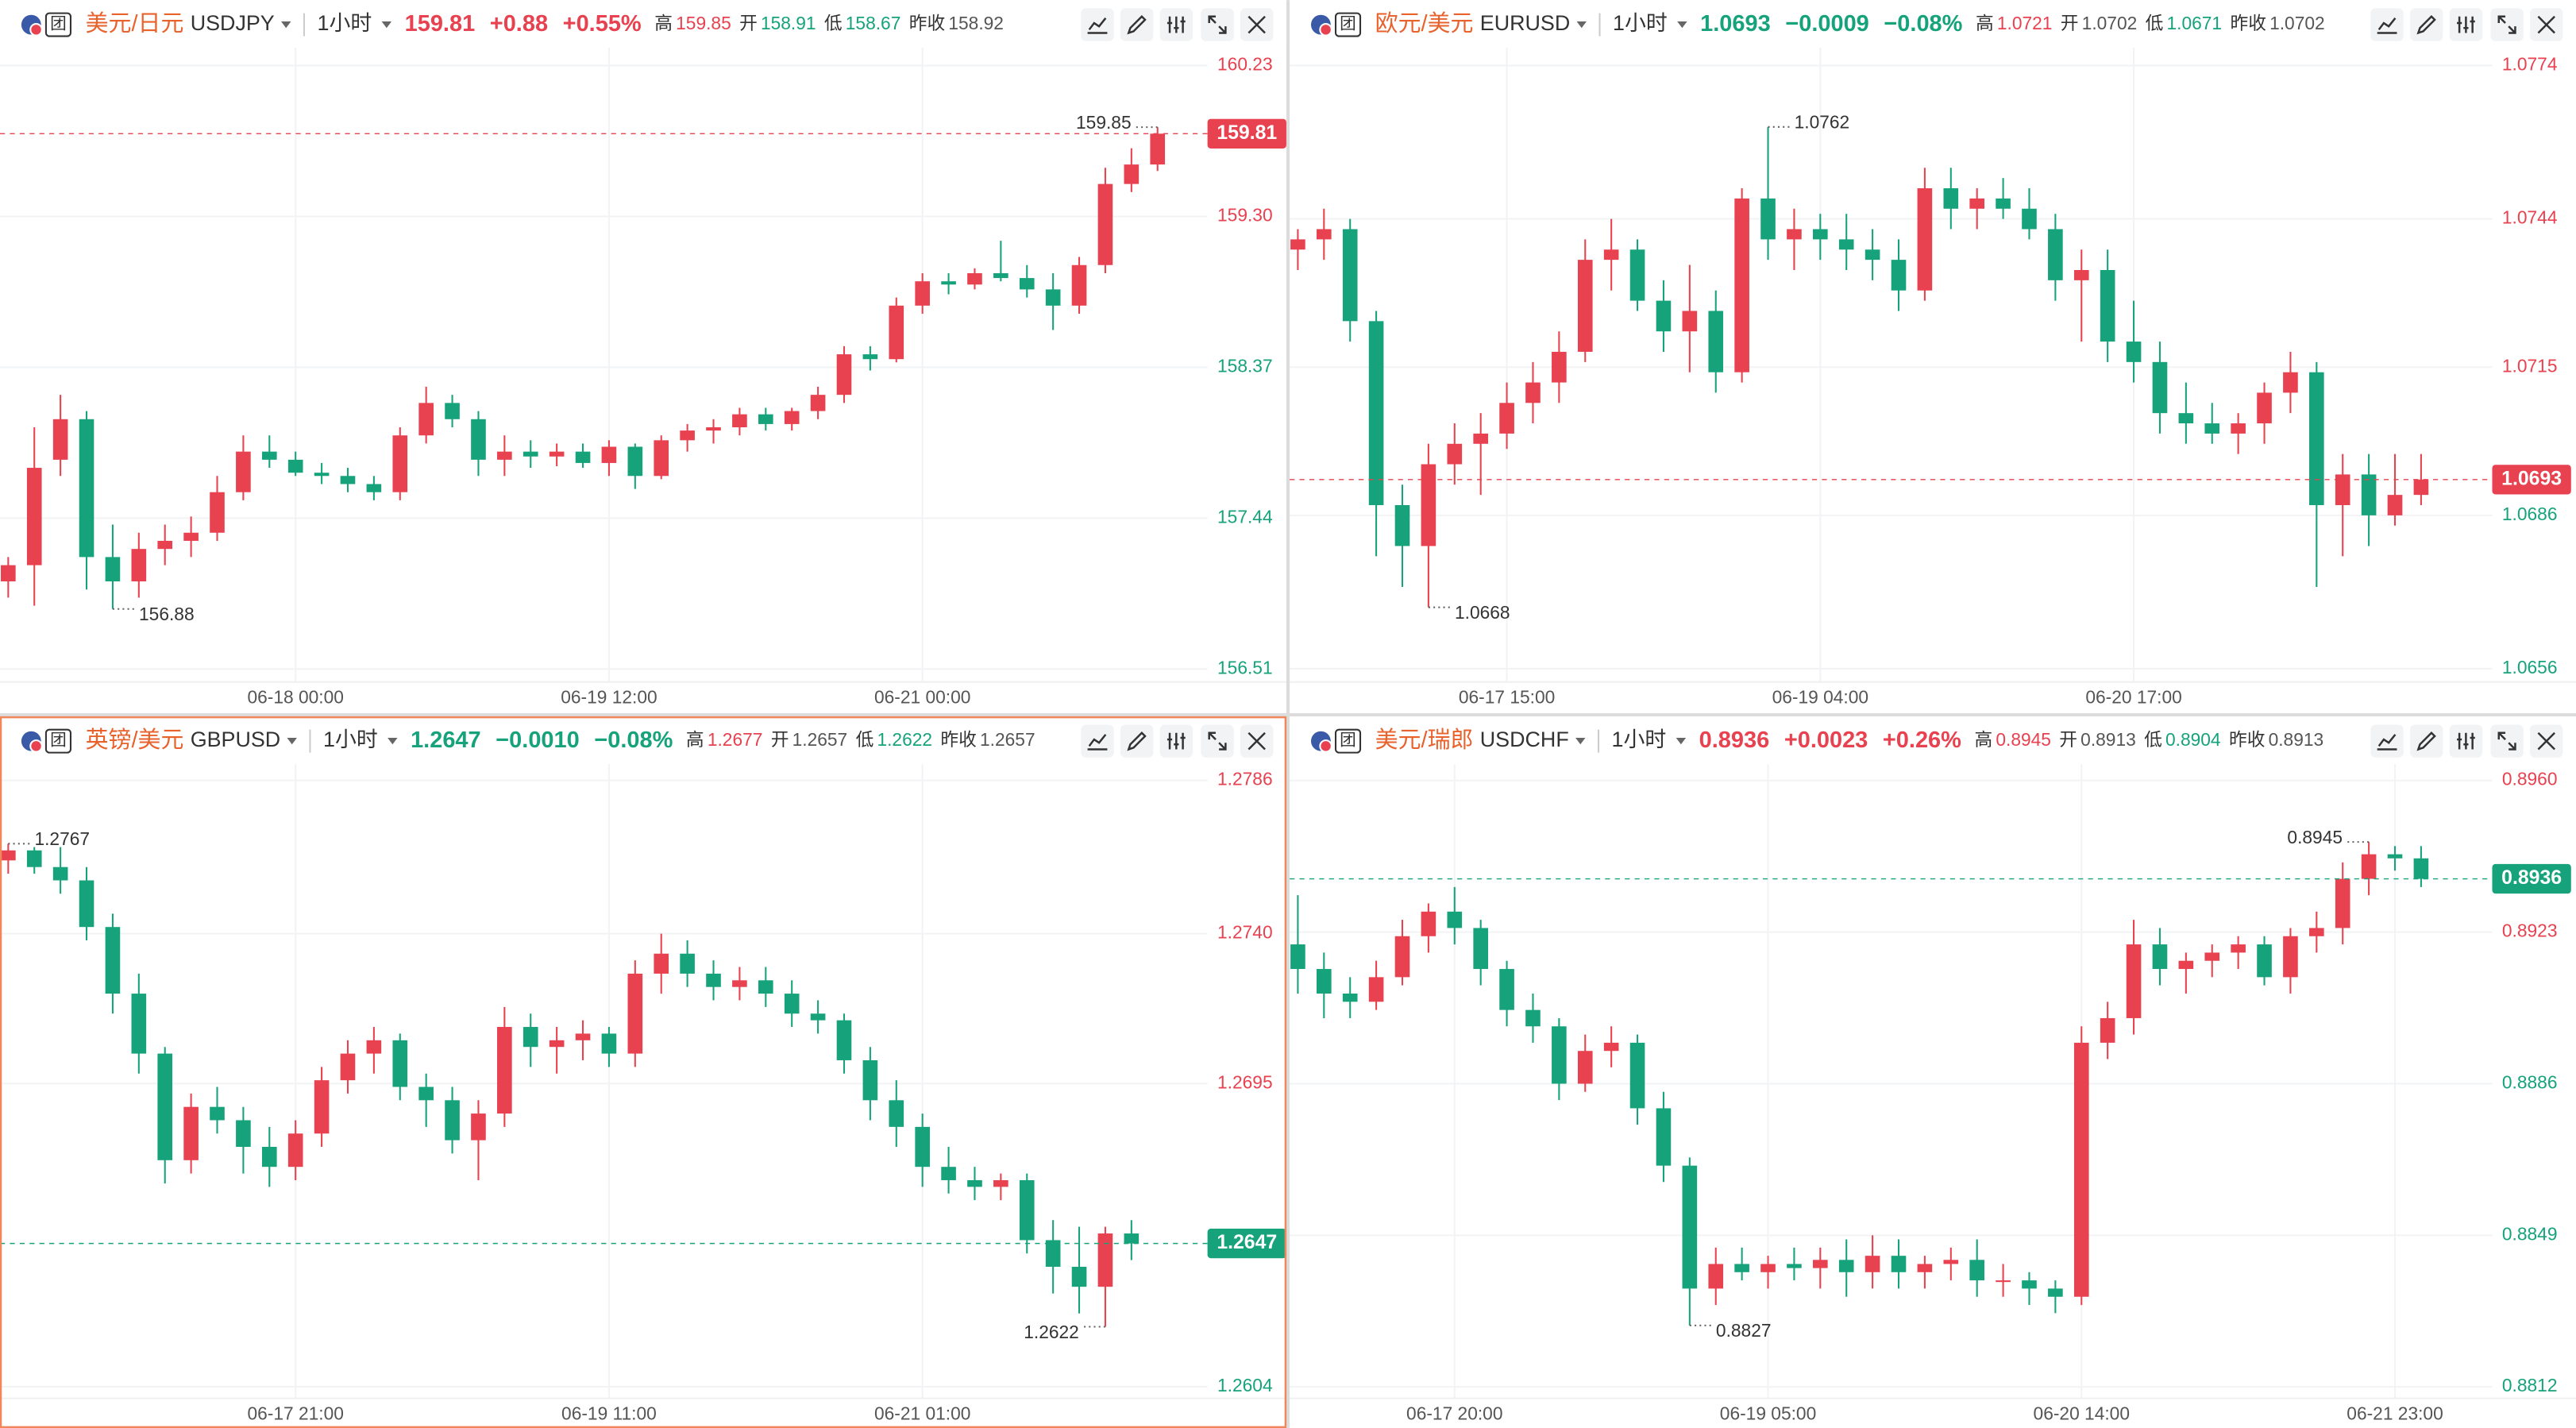  Describe the element at coordinates (236, 739) in the screenshot. I see `symbol: GBPUSD` at that location.